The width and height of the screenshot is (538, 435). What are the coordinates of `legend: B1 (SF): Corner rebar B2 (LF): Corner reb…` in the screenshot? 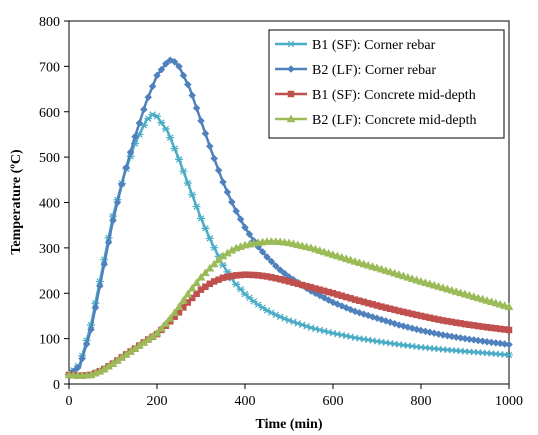 It's located at (386, 84).